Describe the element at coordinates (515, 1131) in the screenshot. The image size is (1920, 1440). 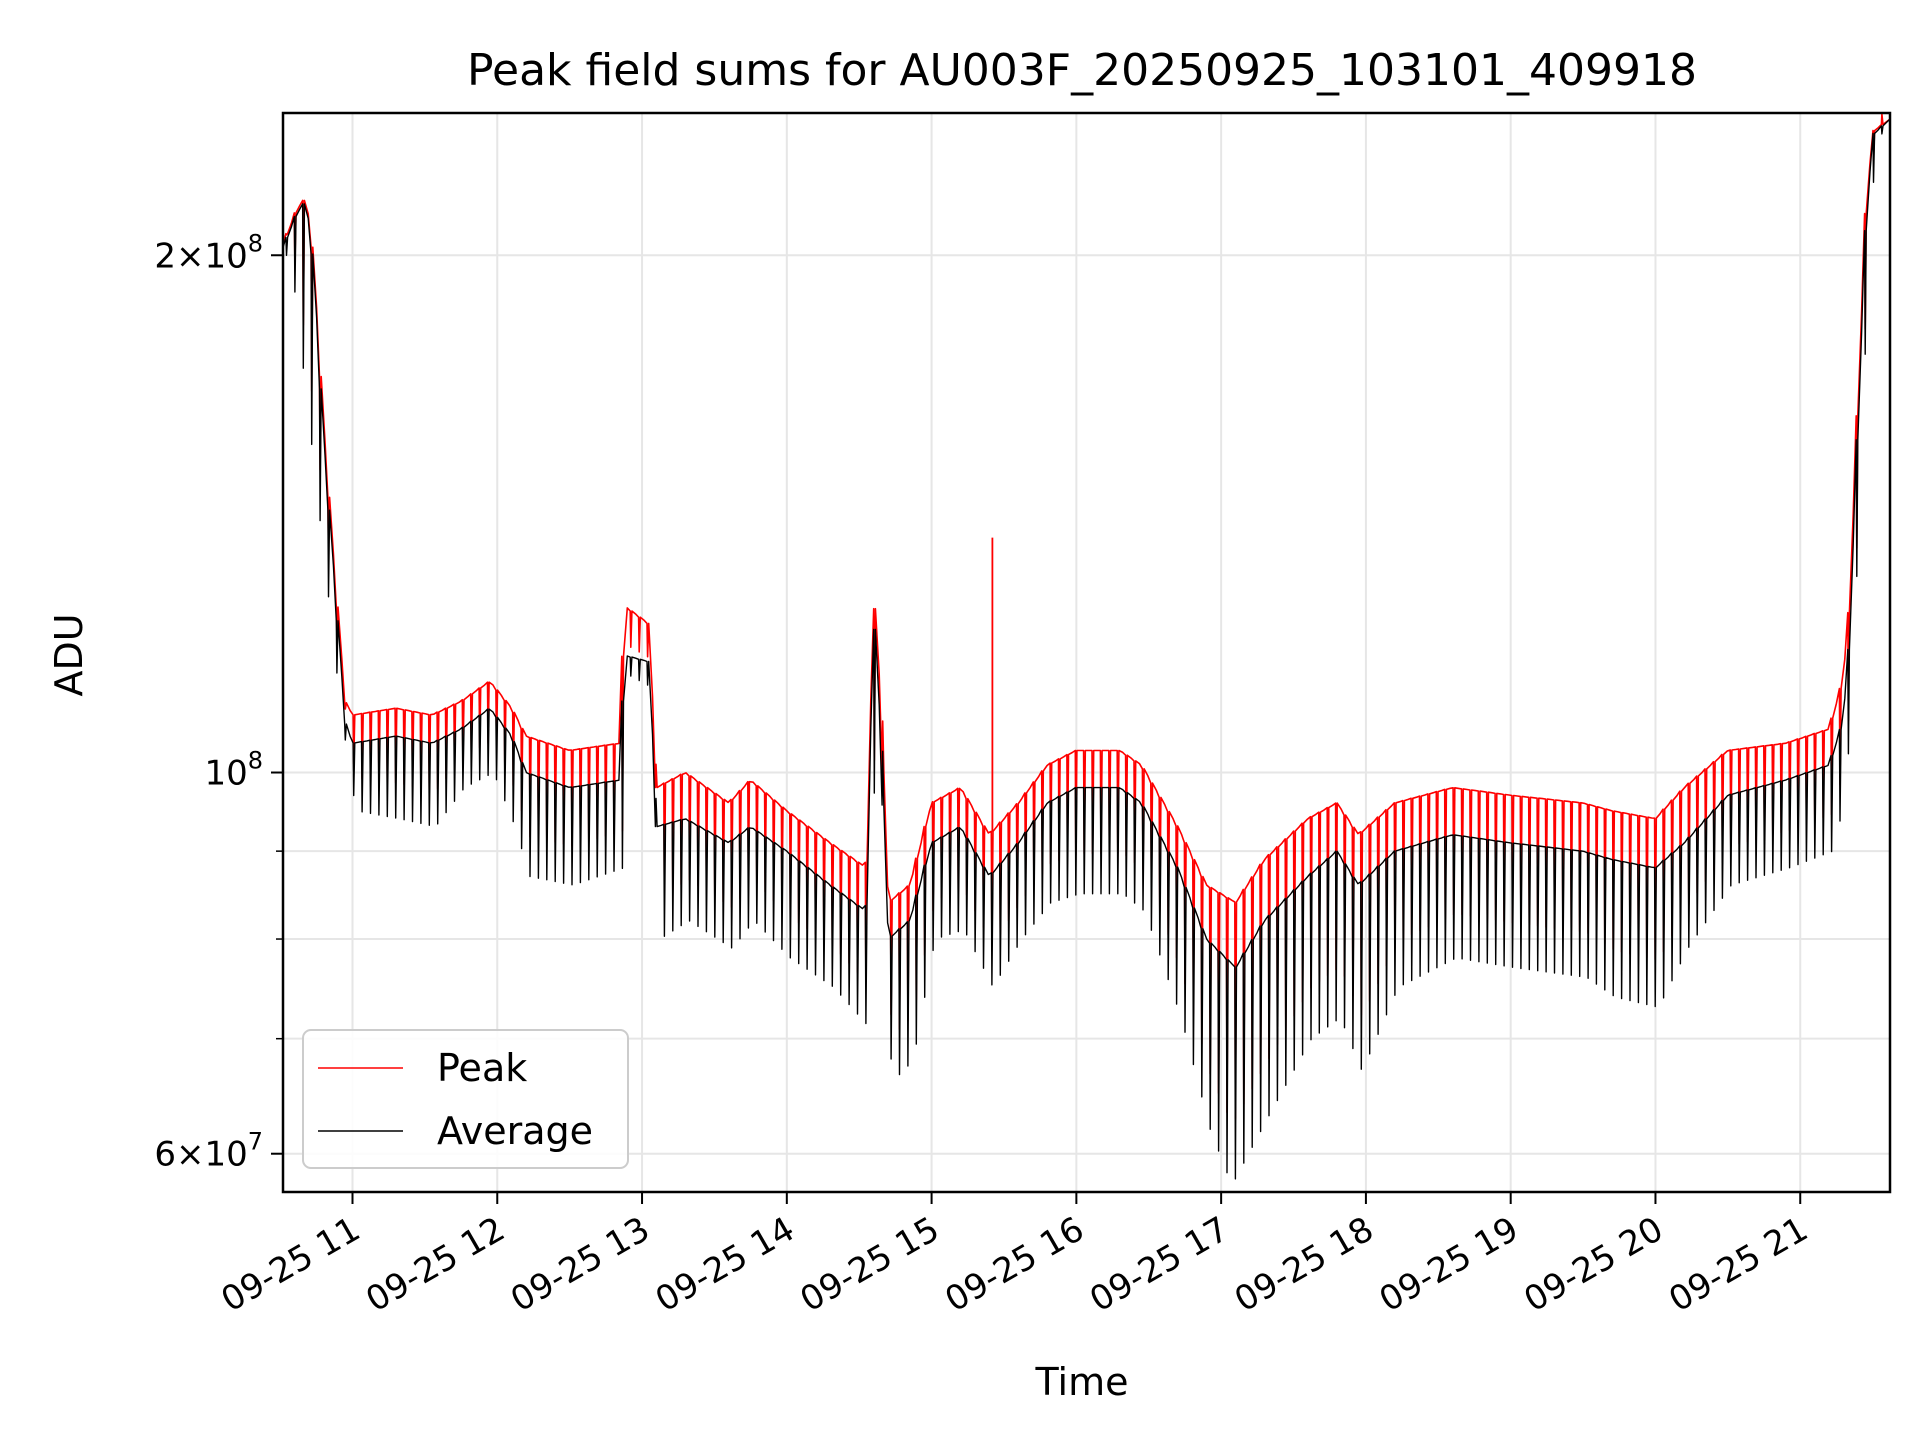
I see `legend-average-label: Average` at that location.